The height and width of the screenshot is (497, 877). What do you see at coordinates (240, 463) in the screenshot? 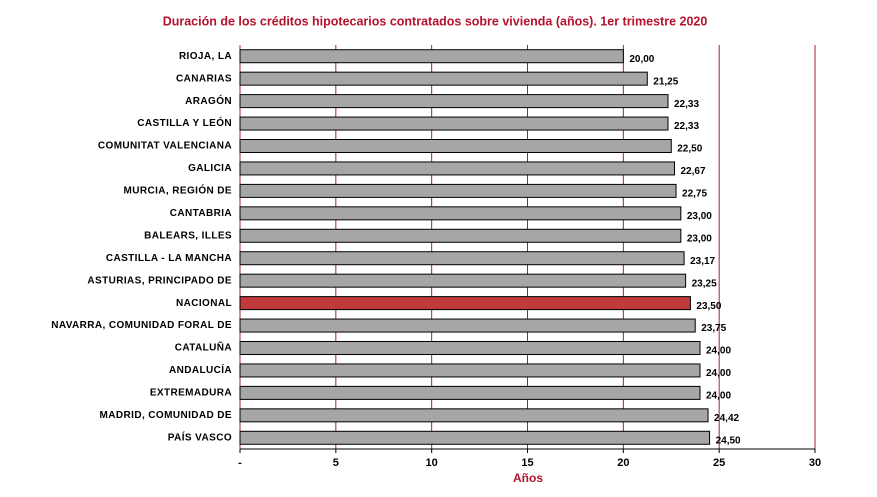
I see `x-tick-label: -` at bounding box center [240, 463].